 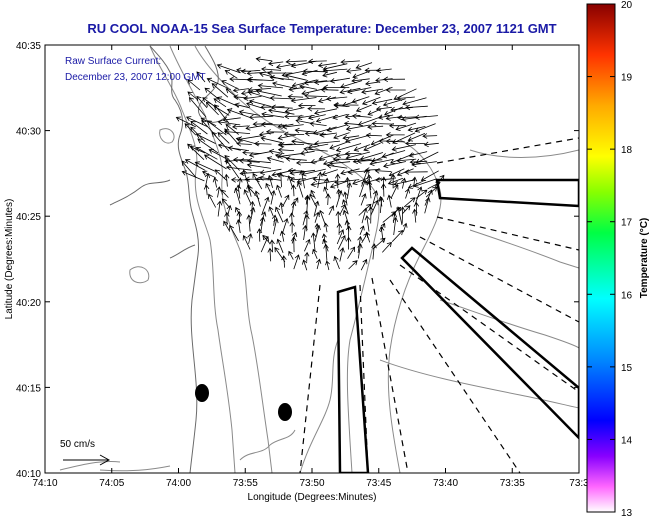 I want to click on x-axis-label: Longitude (Degrees:Minutes), so click(x=312, y=497).